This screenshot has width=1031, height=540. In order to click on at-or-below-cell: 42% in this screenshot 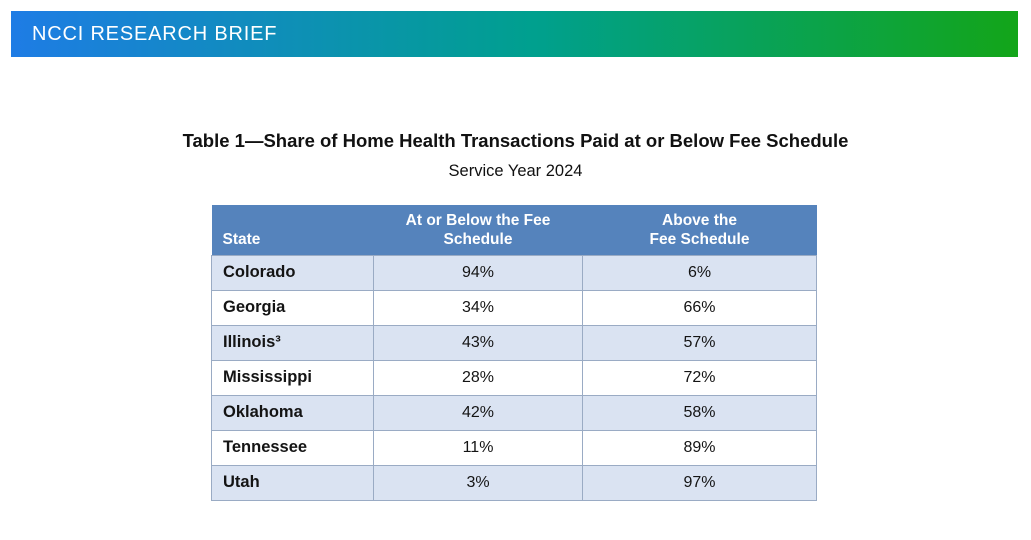, I will do `click(478, 412)`.